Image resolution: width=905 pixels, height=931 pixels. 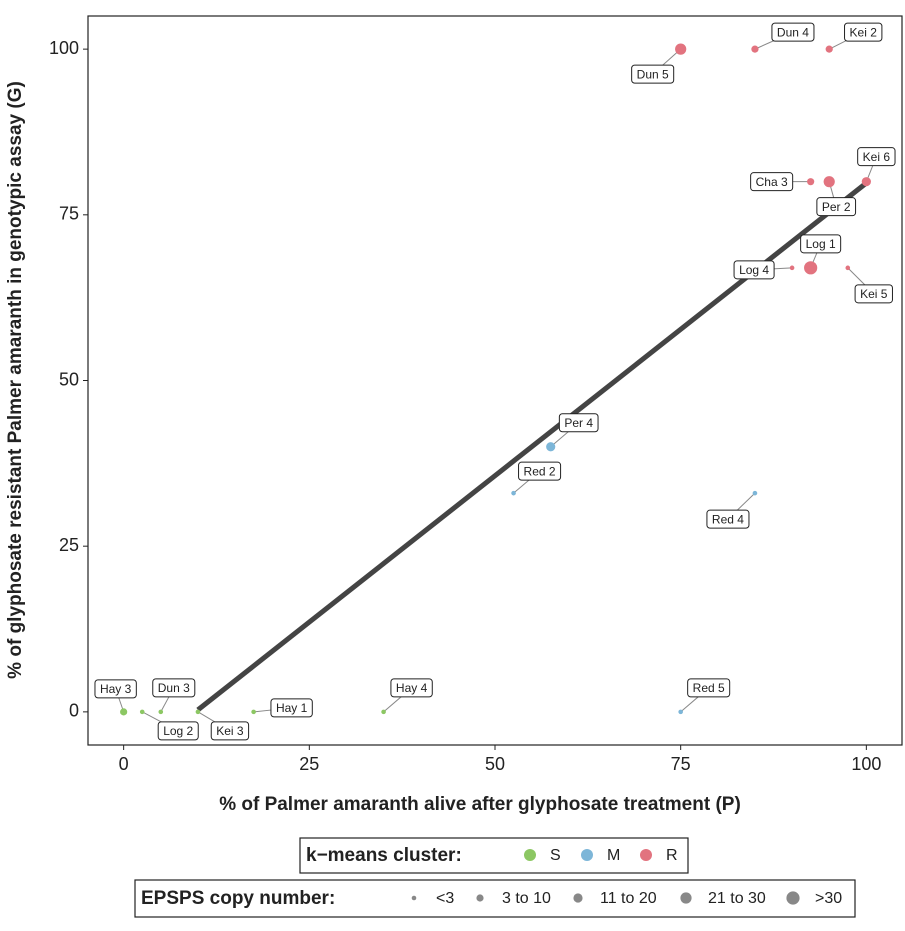 I want to click on point-label: Log 2, so click(x=178, y=731).